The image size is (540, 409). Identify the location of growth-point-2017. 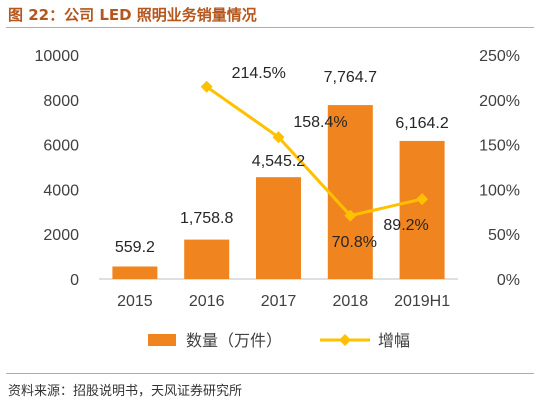
(278, 137).